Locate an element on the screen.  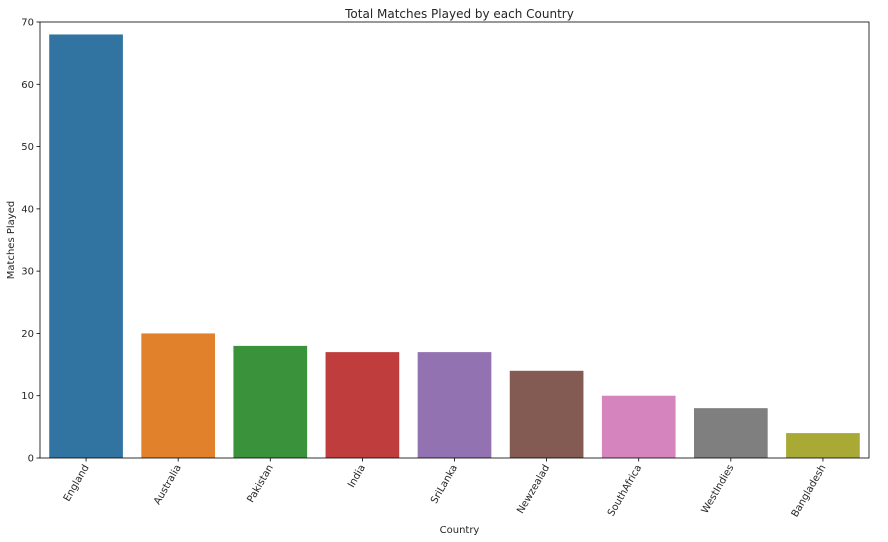
x-tick-label: SriLanka is located at coordinates (444, 484).